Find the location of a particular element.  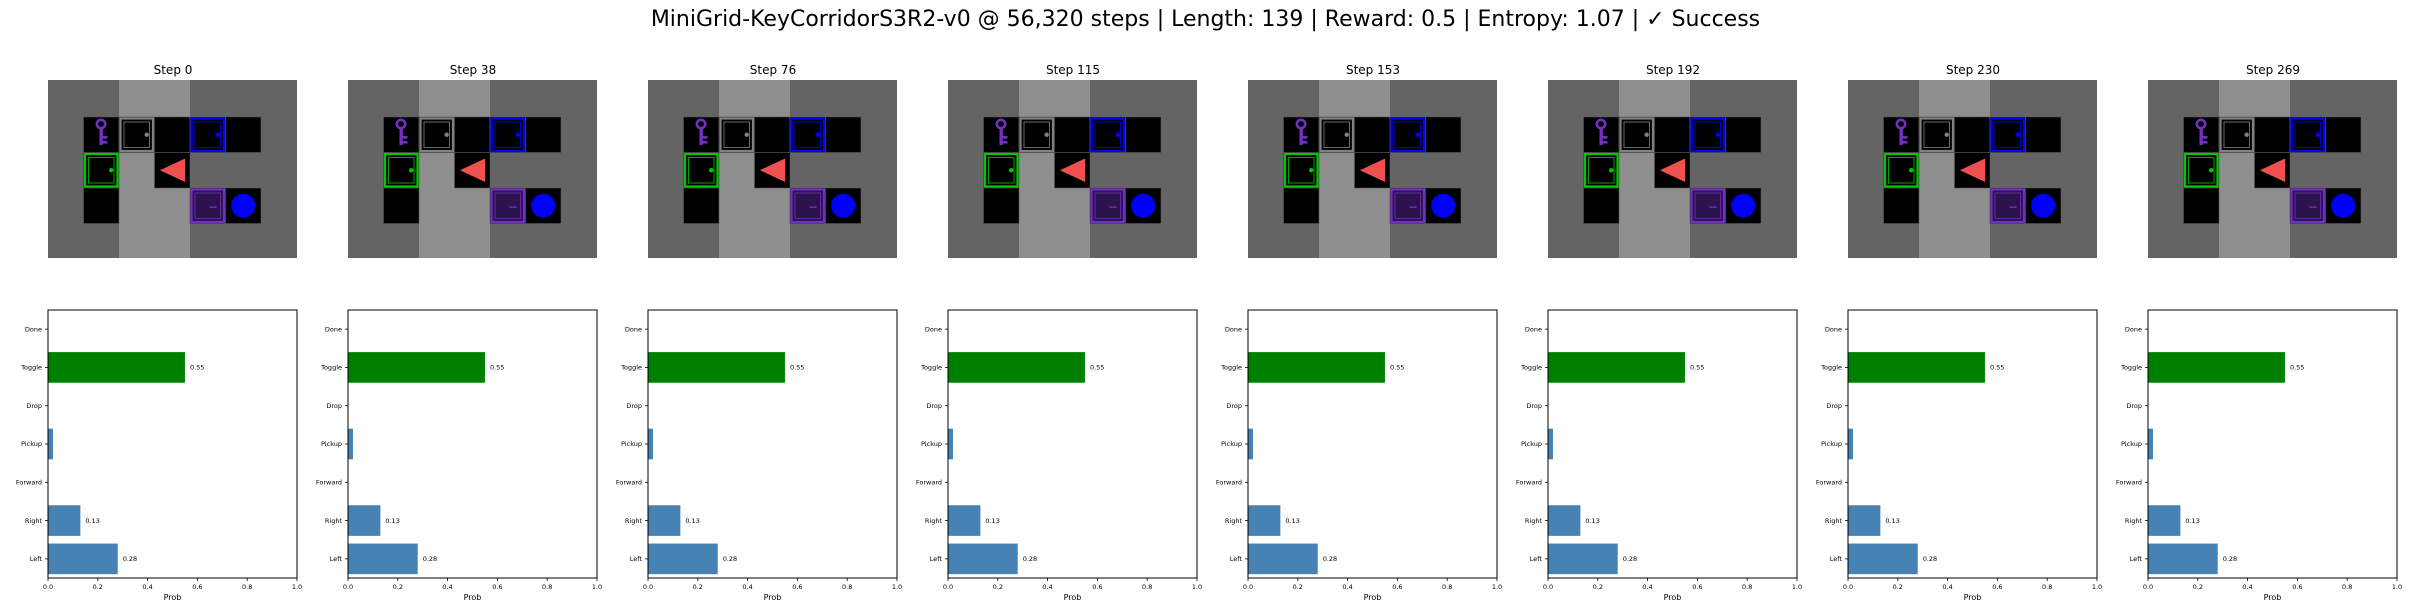

blue-door is located at coordinates (1408, 135).